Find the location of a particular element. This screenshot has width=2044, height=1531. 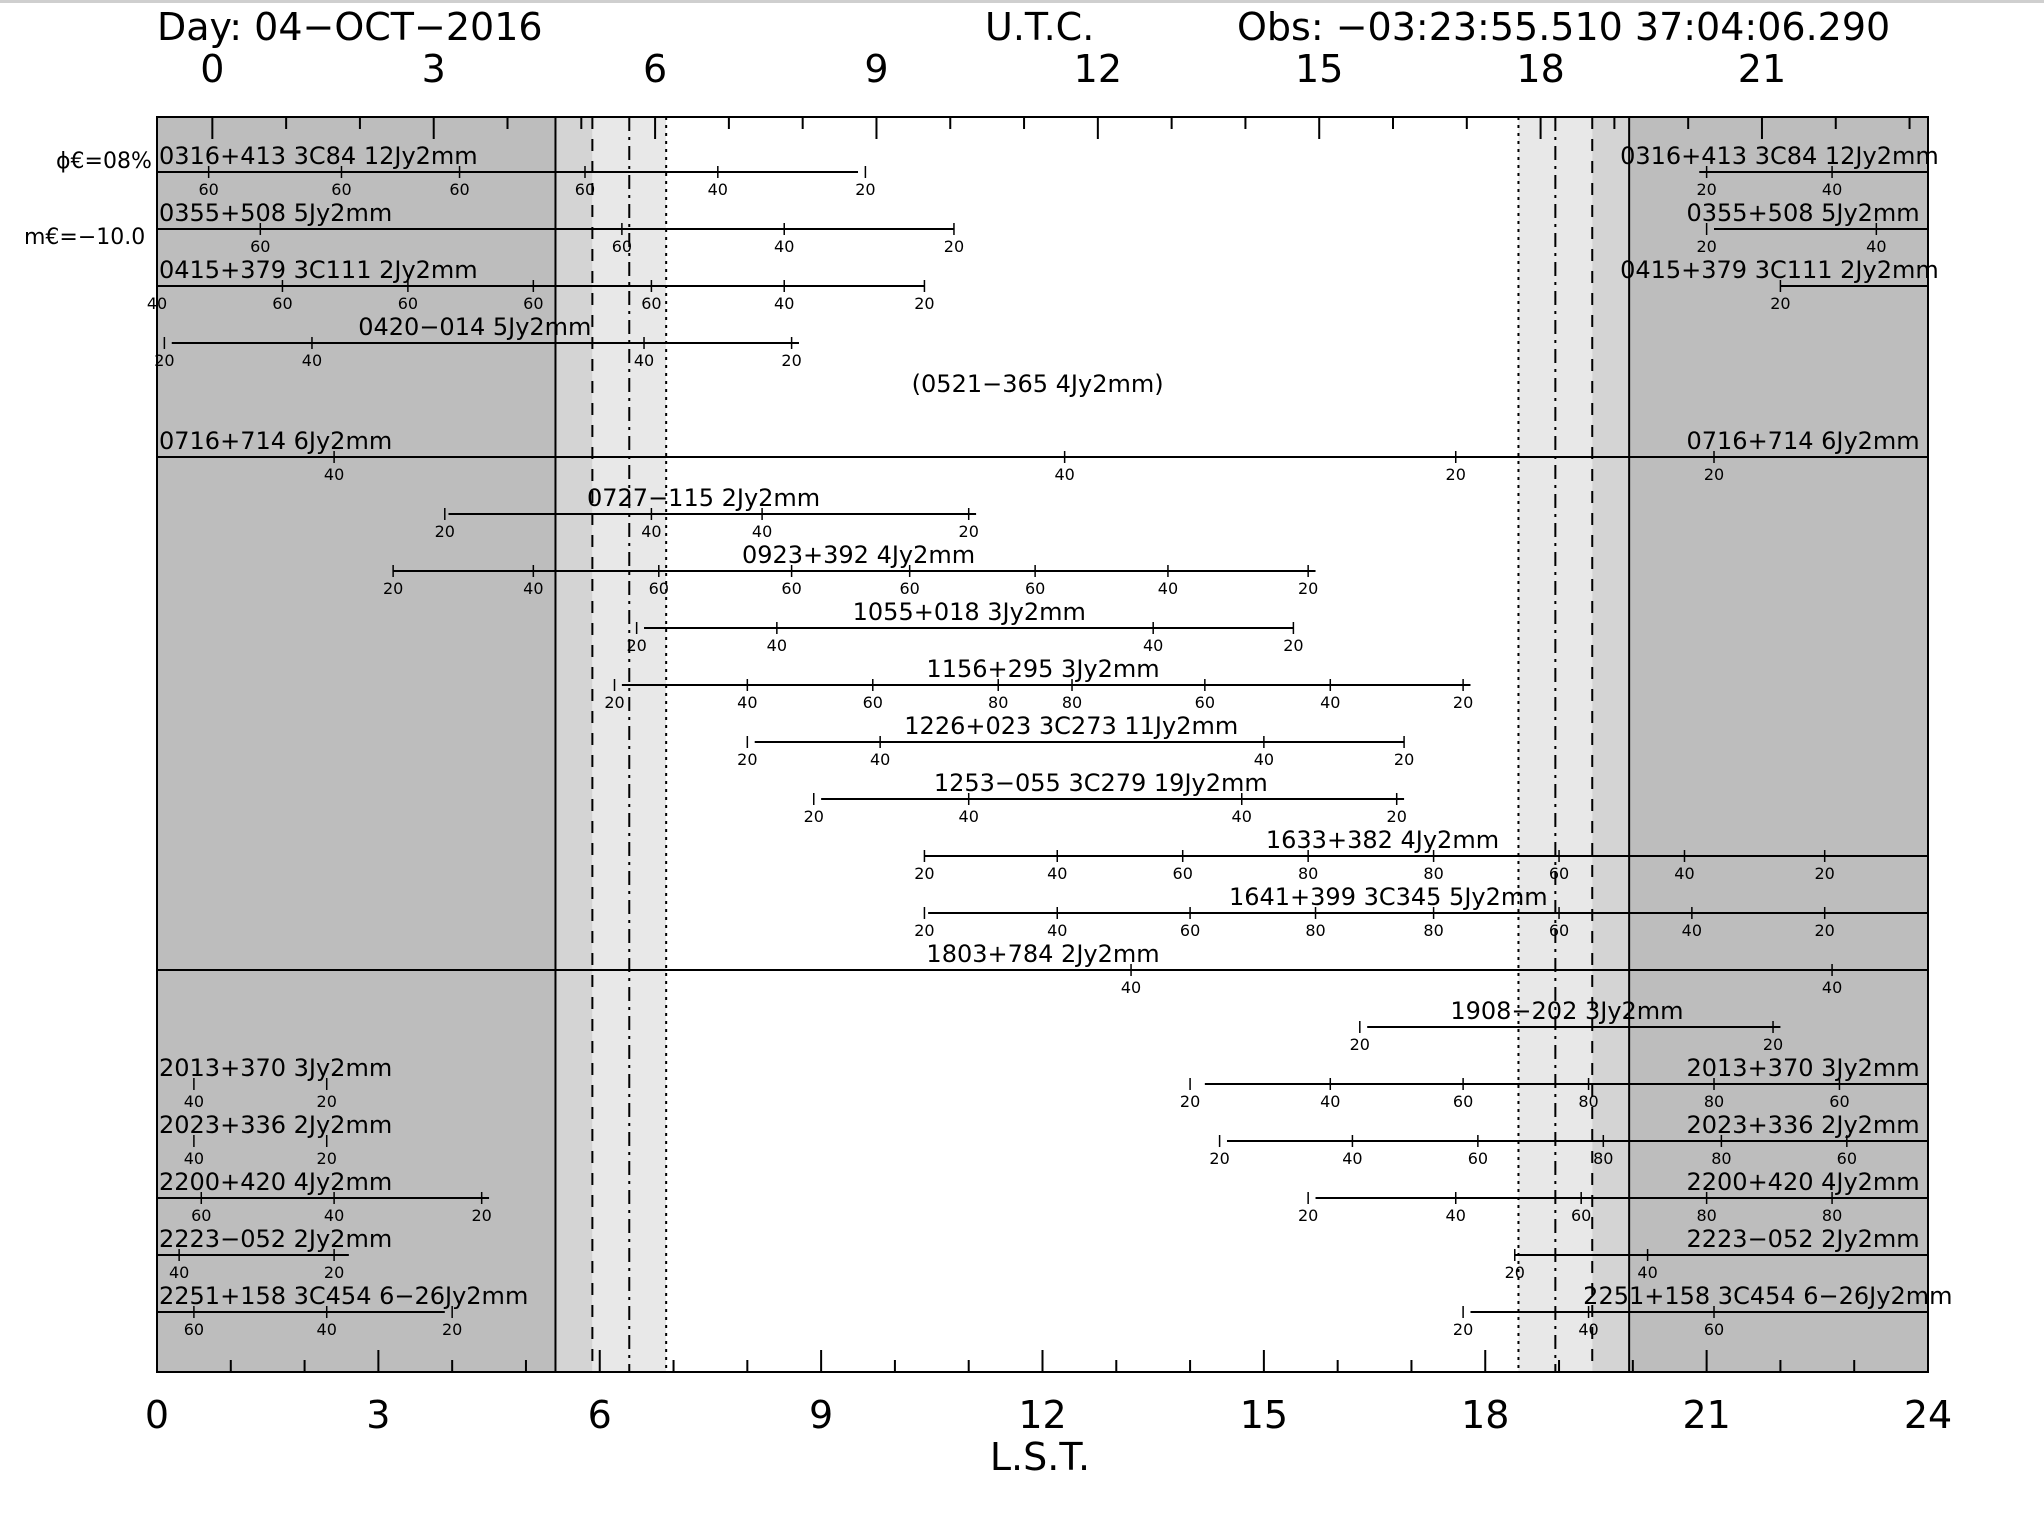

source-label-repeat: 2200+420 4Jy2mm is located at coordinates (1802, 1182).